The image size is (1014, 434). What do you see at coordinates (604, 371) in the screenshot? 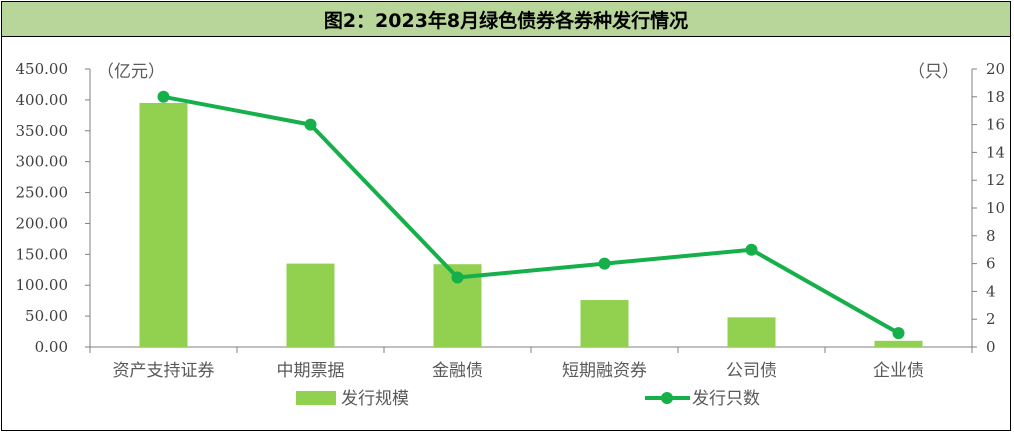
I see `category-label: 短期融资券` at bounding box center [604, 371].